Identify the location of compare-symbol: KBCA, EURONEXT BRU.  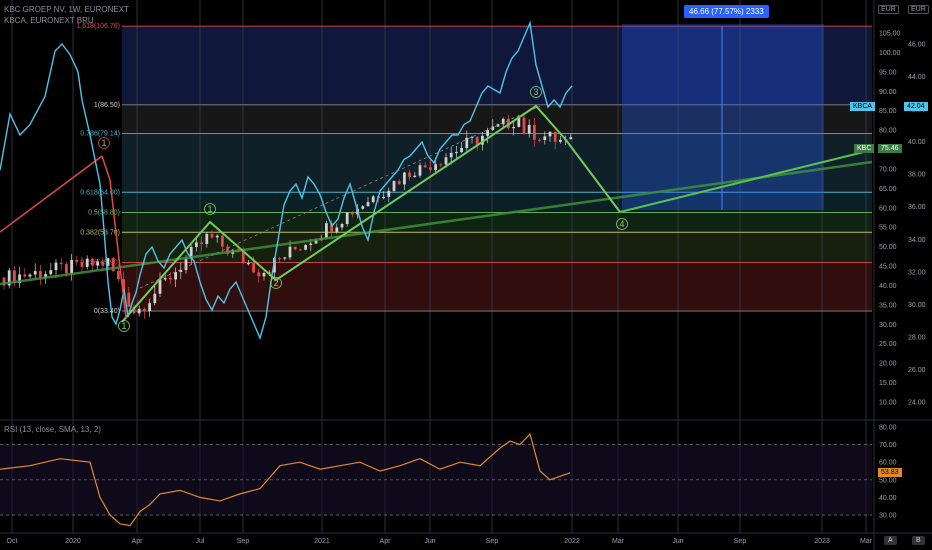
(49, 20).